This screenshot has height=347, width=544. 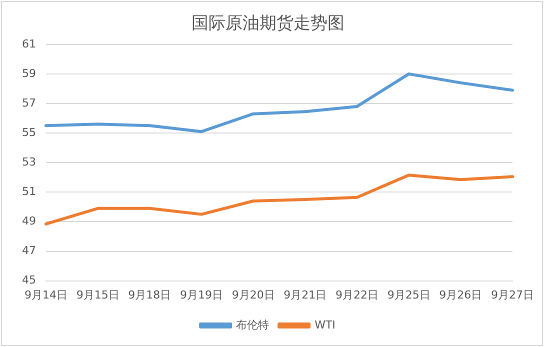 What do you see at coordinates (408, 295) in the screenshot?
I see `x-tick-label: 9月25日` at bounding box center [408, 295].